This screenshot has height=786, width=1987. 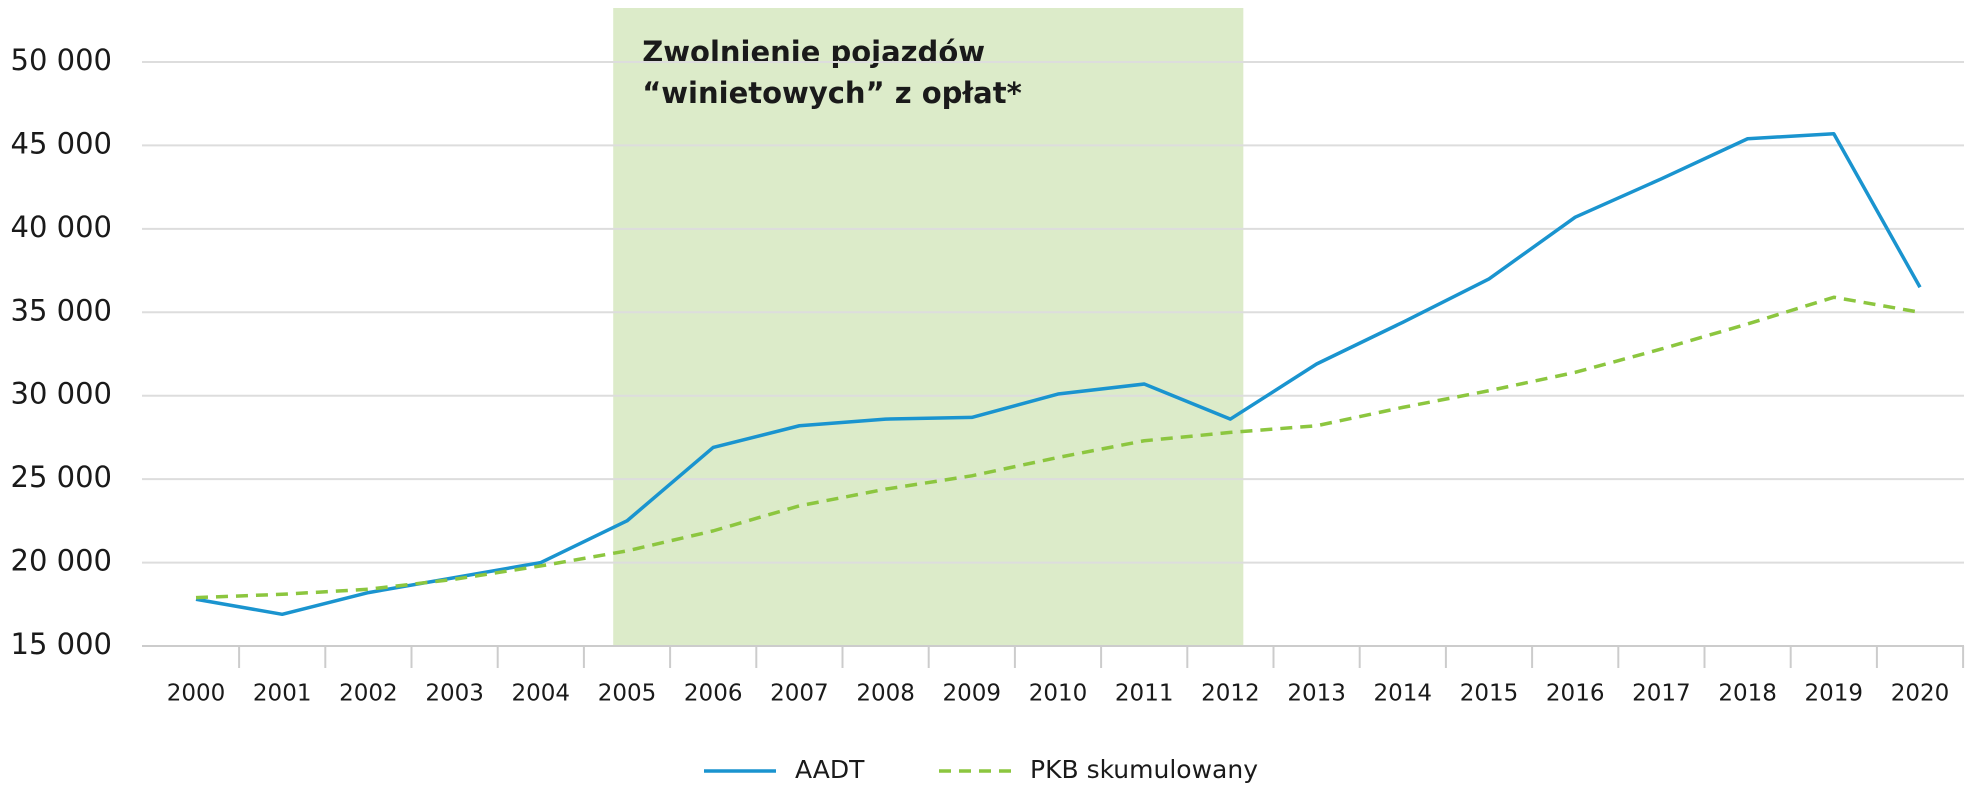 What do you see at coordinates (61, 477) in the screenshot?
I see `y-tick-label: 25 000` at bounding box center [61, 477].